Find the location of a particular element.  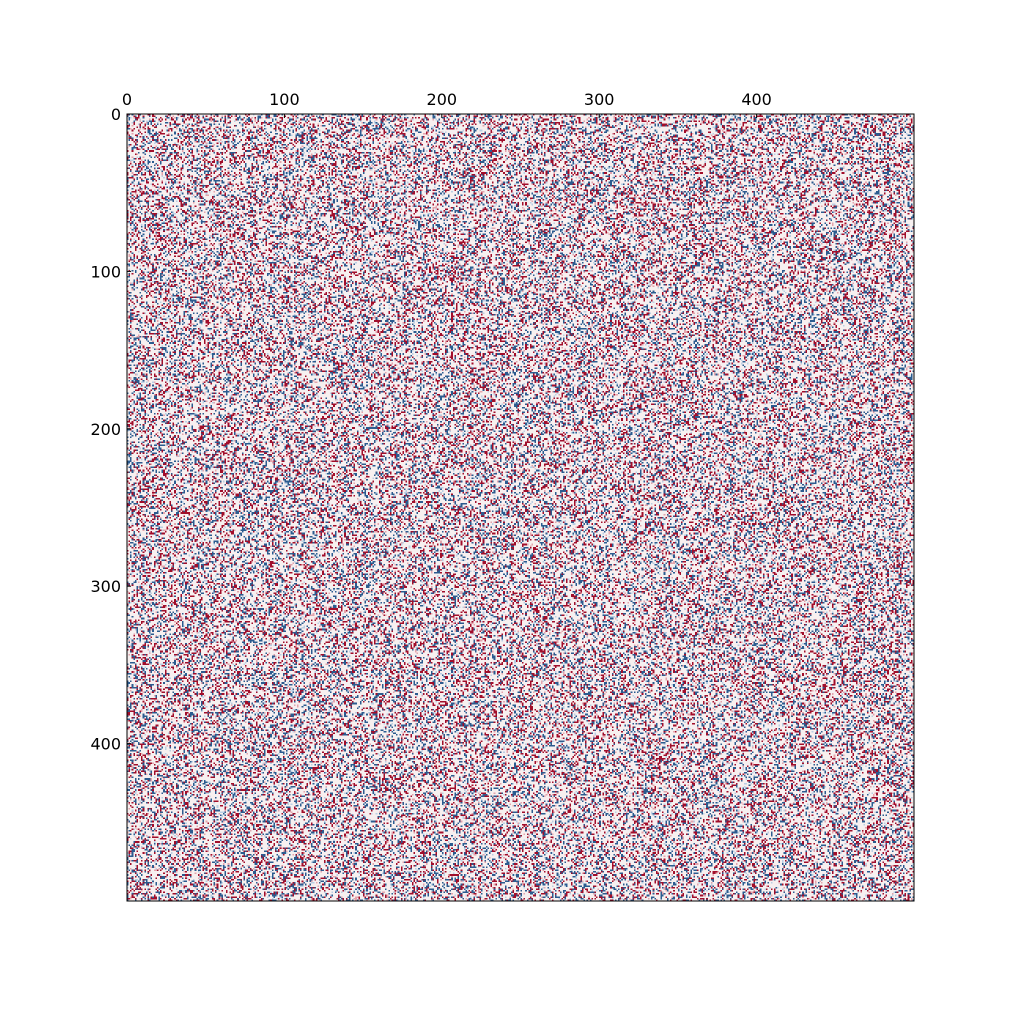

x-tick-label: 100 is located at coordinates (284, 99).